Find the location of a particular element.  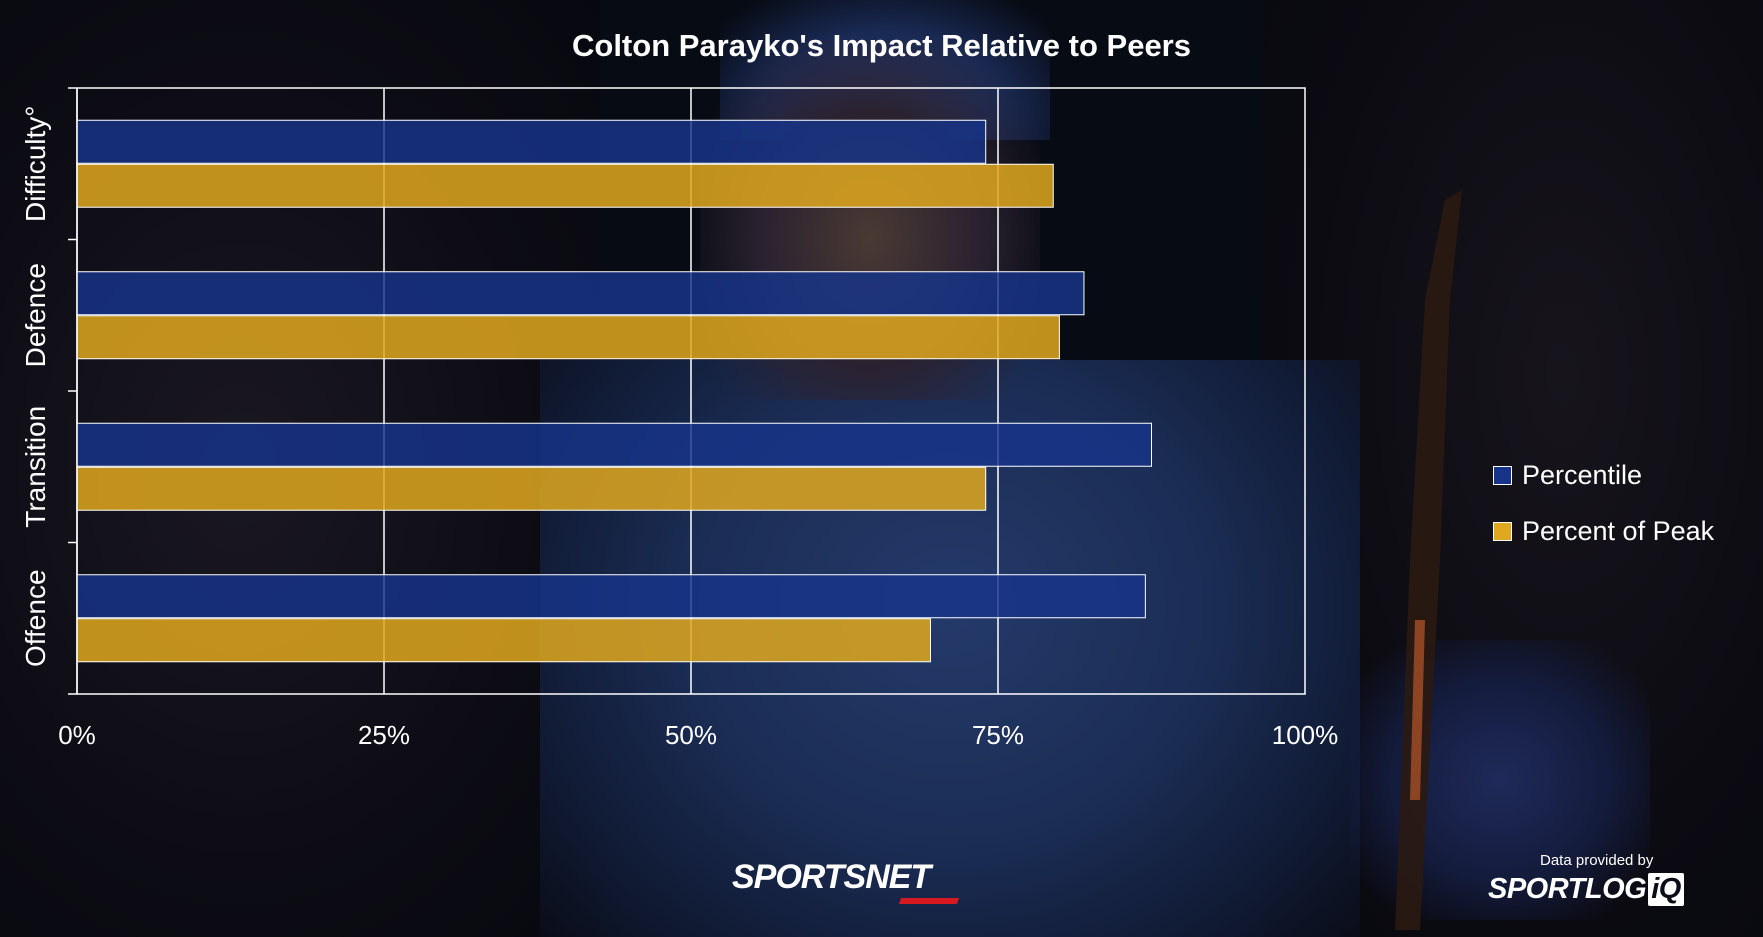

category-label-transition: Transition is located at coordinates (35, 467).